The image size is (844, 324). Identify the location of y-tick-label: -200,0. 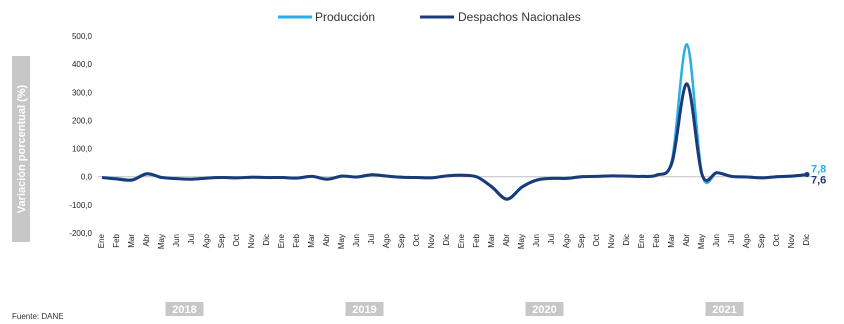
(80, 233).